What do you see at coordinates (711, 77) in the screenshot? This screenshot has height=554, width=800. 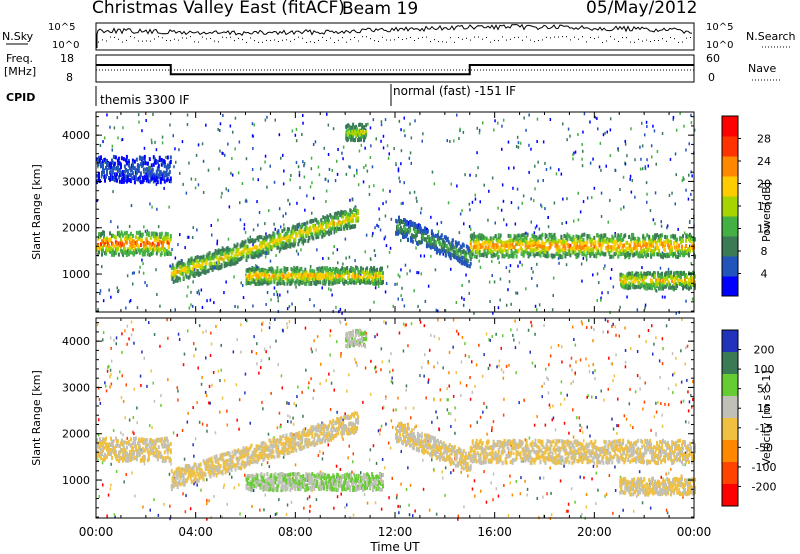 I see `nave-tick-bottom: 0` at bounding box center [711, 77].